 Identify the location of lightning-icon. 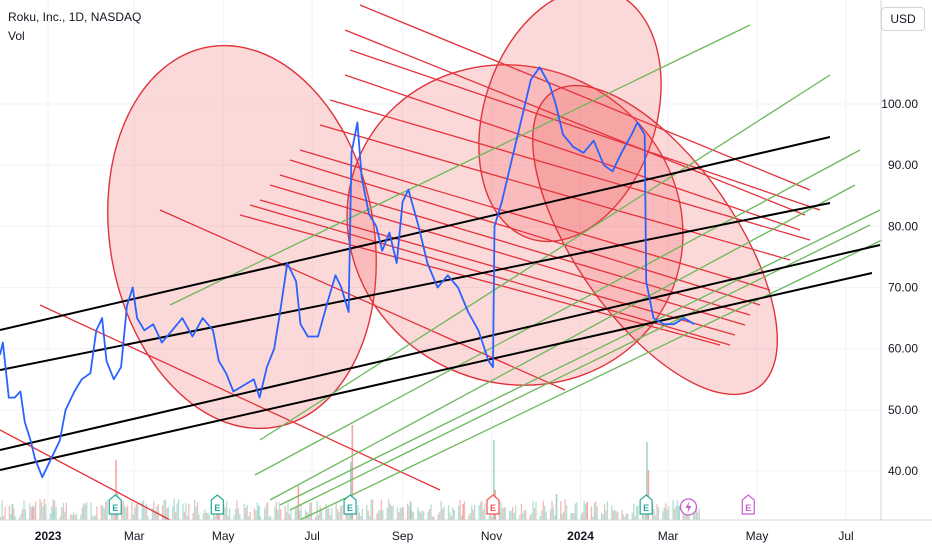
(688, 507).